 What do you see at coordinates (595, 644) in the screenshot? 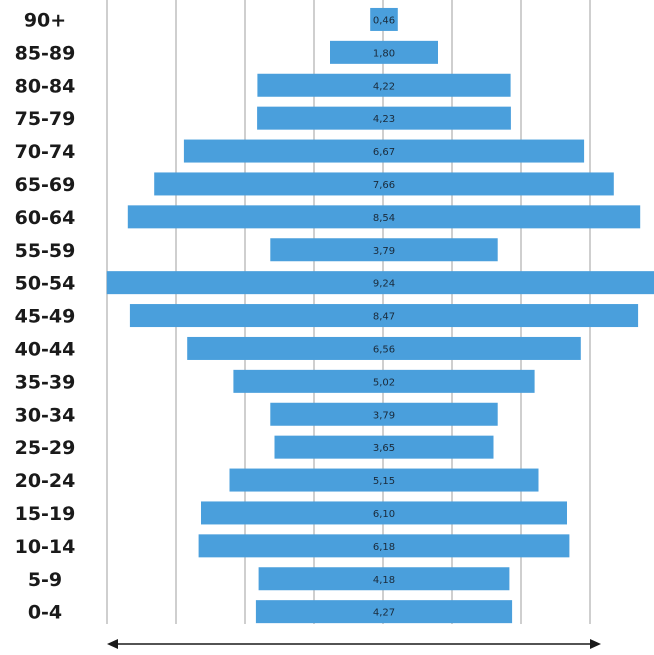
I see `arrow-right-head` at bounding box center [595, 644].